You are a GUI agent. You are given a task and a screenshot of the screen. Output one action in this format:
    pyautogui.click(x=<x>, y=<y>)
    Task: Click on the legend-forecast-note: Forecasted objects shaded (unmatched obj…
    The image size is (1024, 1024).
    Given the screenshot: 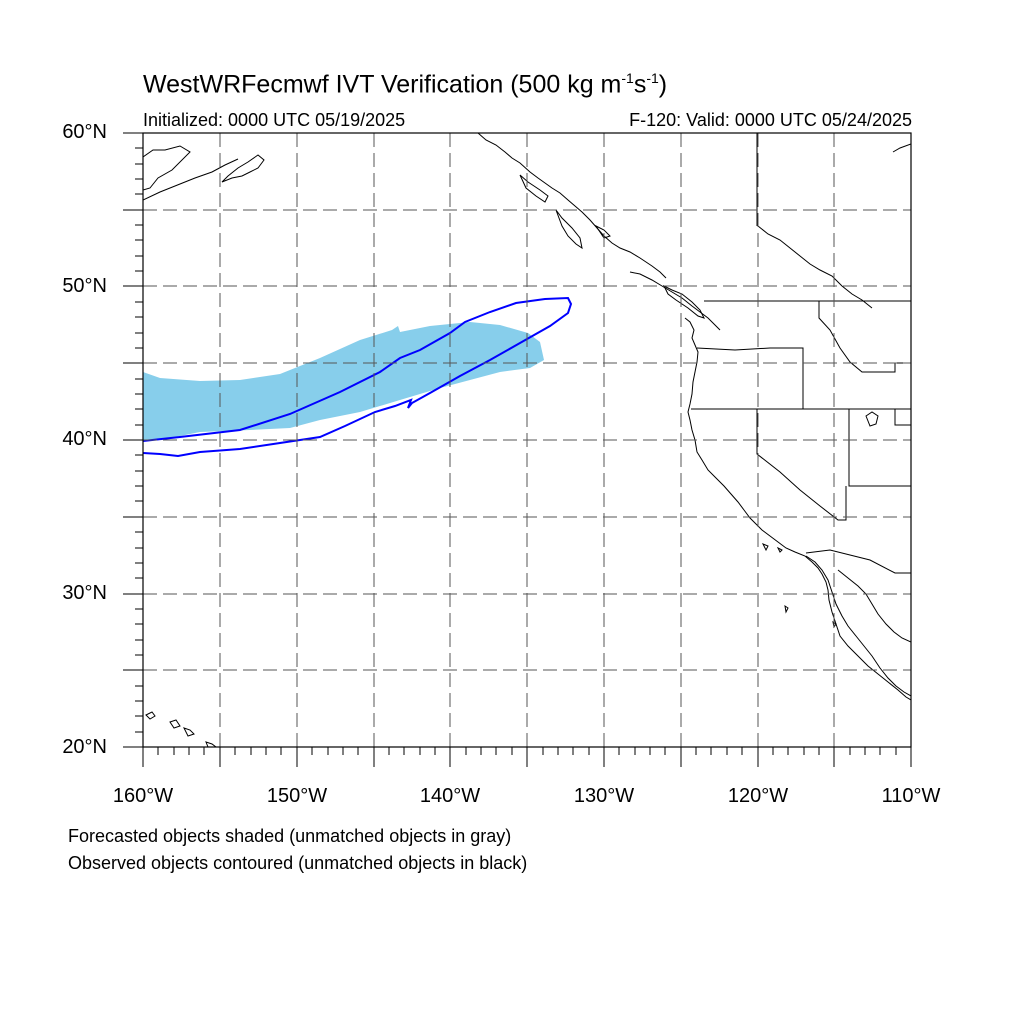 What is the action you would take?
    pyautogui.click(x=290, y=836)
    